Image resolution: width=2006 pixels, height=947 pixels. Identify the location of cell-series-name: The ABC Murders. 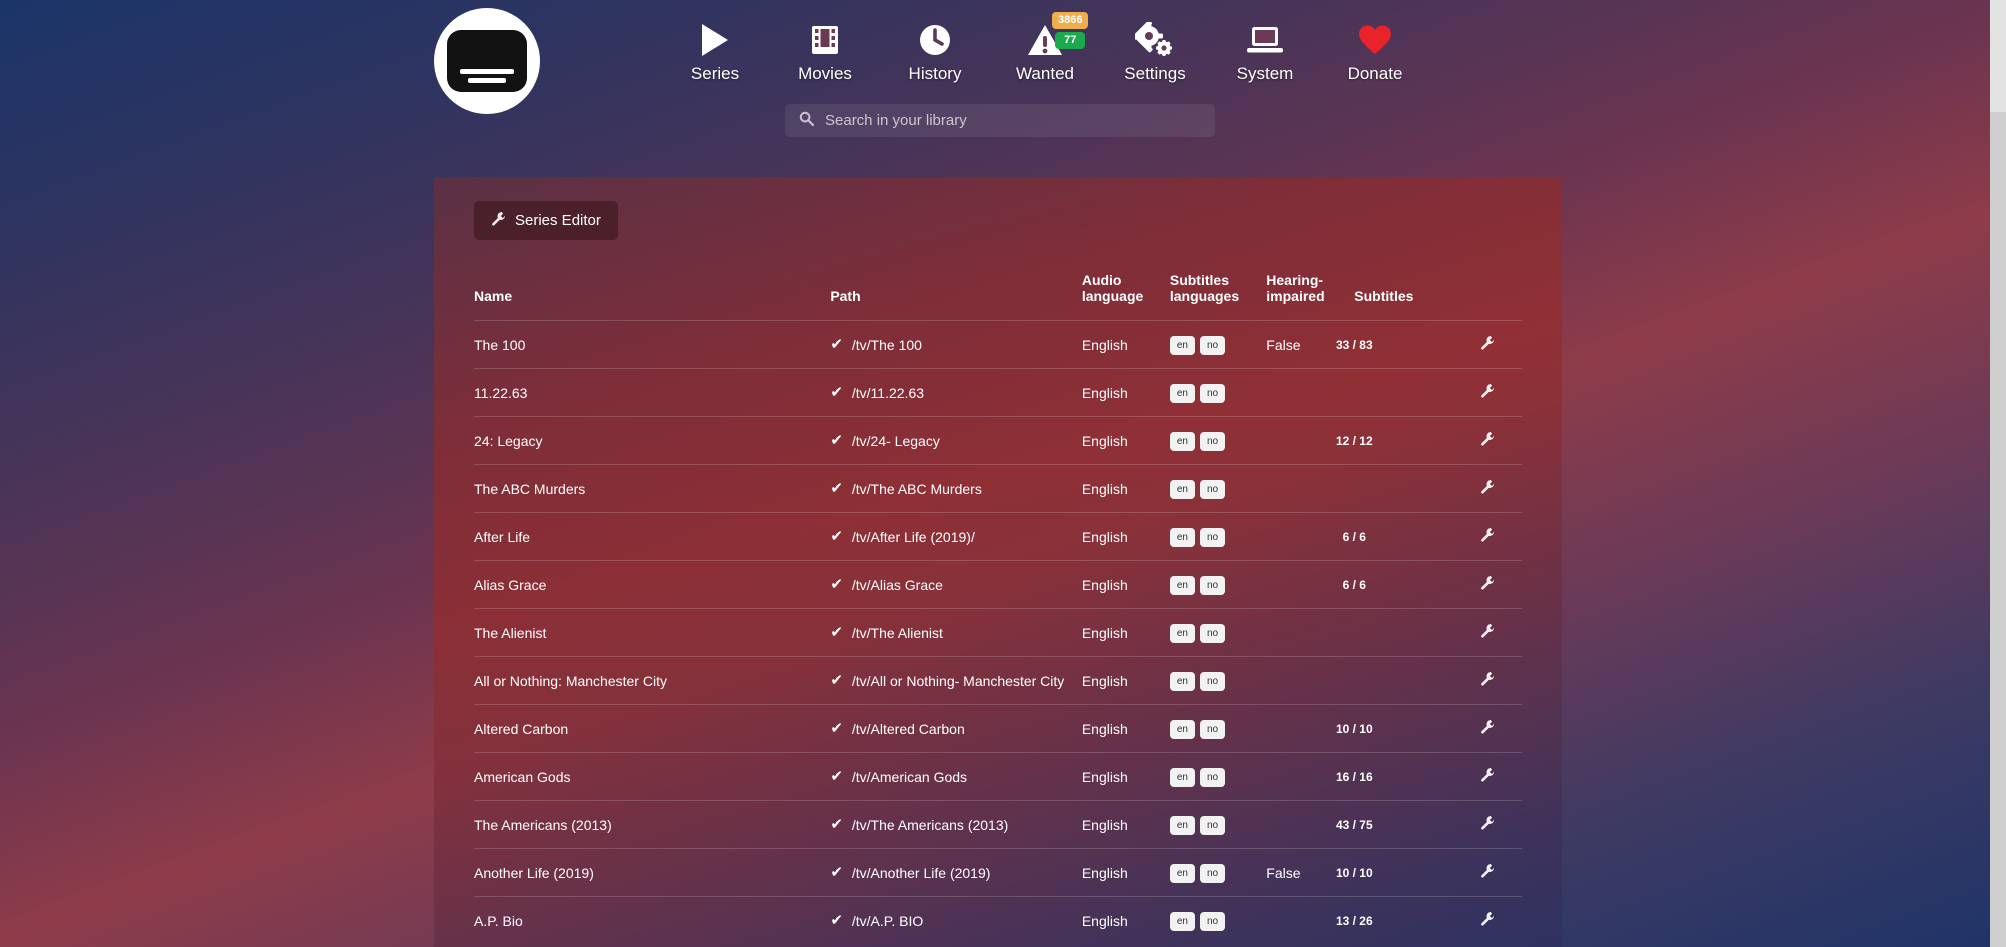
(652, 488).